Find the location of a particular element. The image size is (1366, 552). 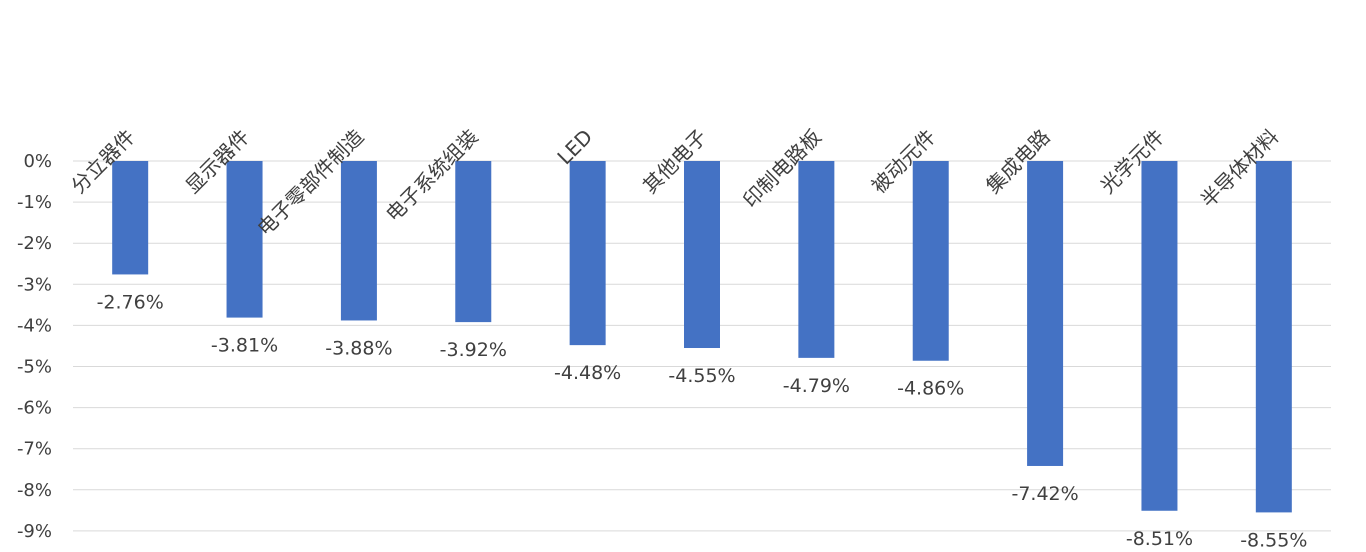

y-tick-label: -7% is located at coordinates (34, 449).